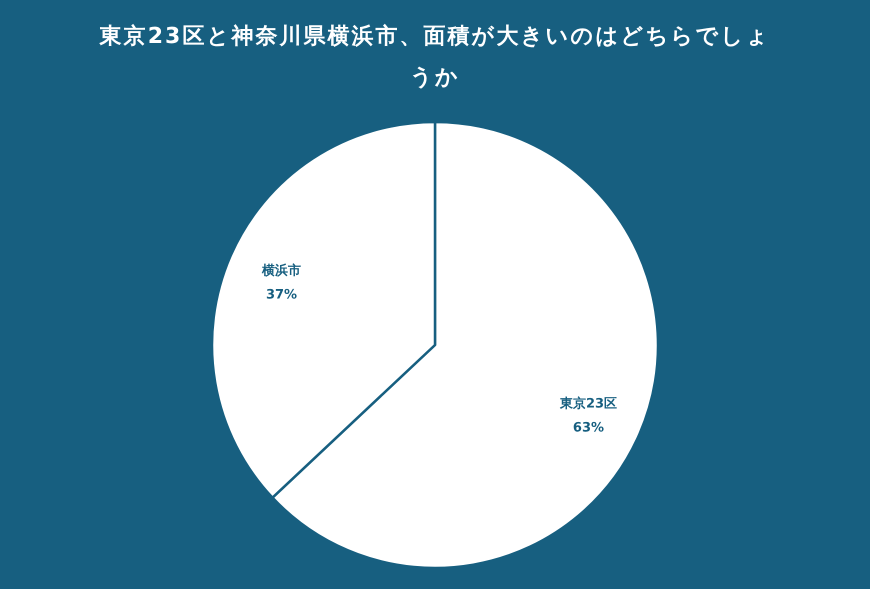 This screenshot has width=870, height=589. What do you see at coordinates (588, 403) in the screenshot?
I see `slice-label: 東京23区` at bounding box center [588, 403].